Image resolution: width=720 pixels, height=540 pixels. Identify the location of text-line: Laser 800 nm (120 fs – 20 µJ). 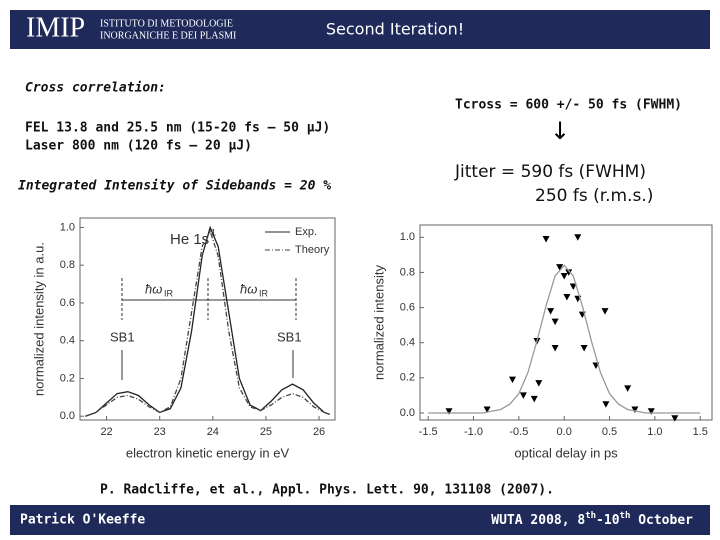
(138, 146).